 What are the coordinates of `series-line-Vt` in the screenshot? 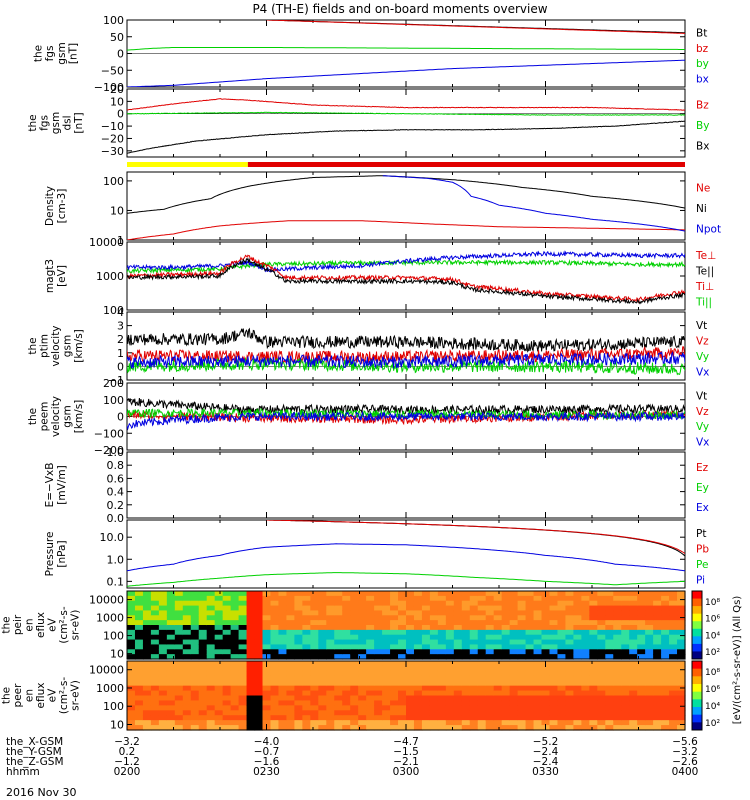 It's located at (406, 340).